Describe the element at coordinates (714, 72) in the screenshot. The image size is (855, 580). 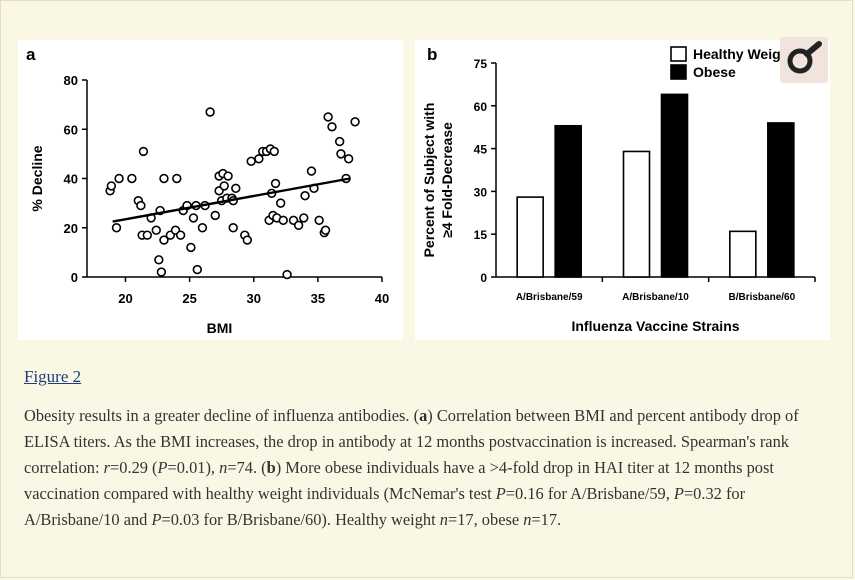
I see `legend-label-obese: Obese` at that location.